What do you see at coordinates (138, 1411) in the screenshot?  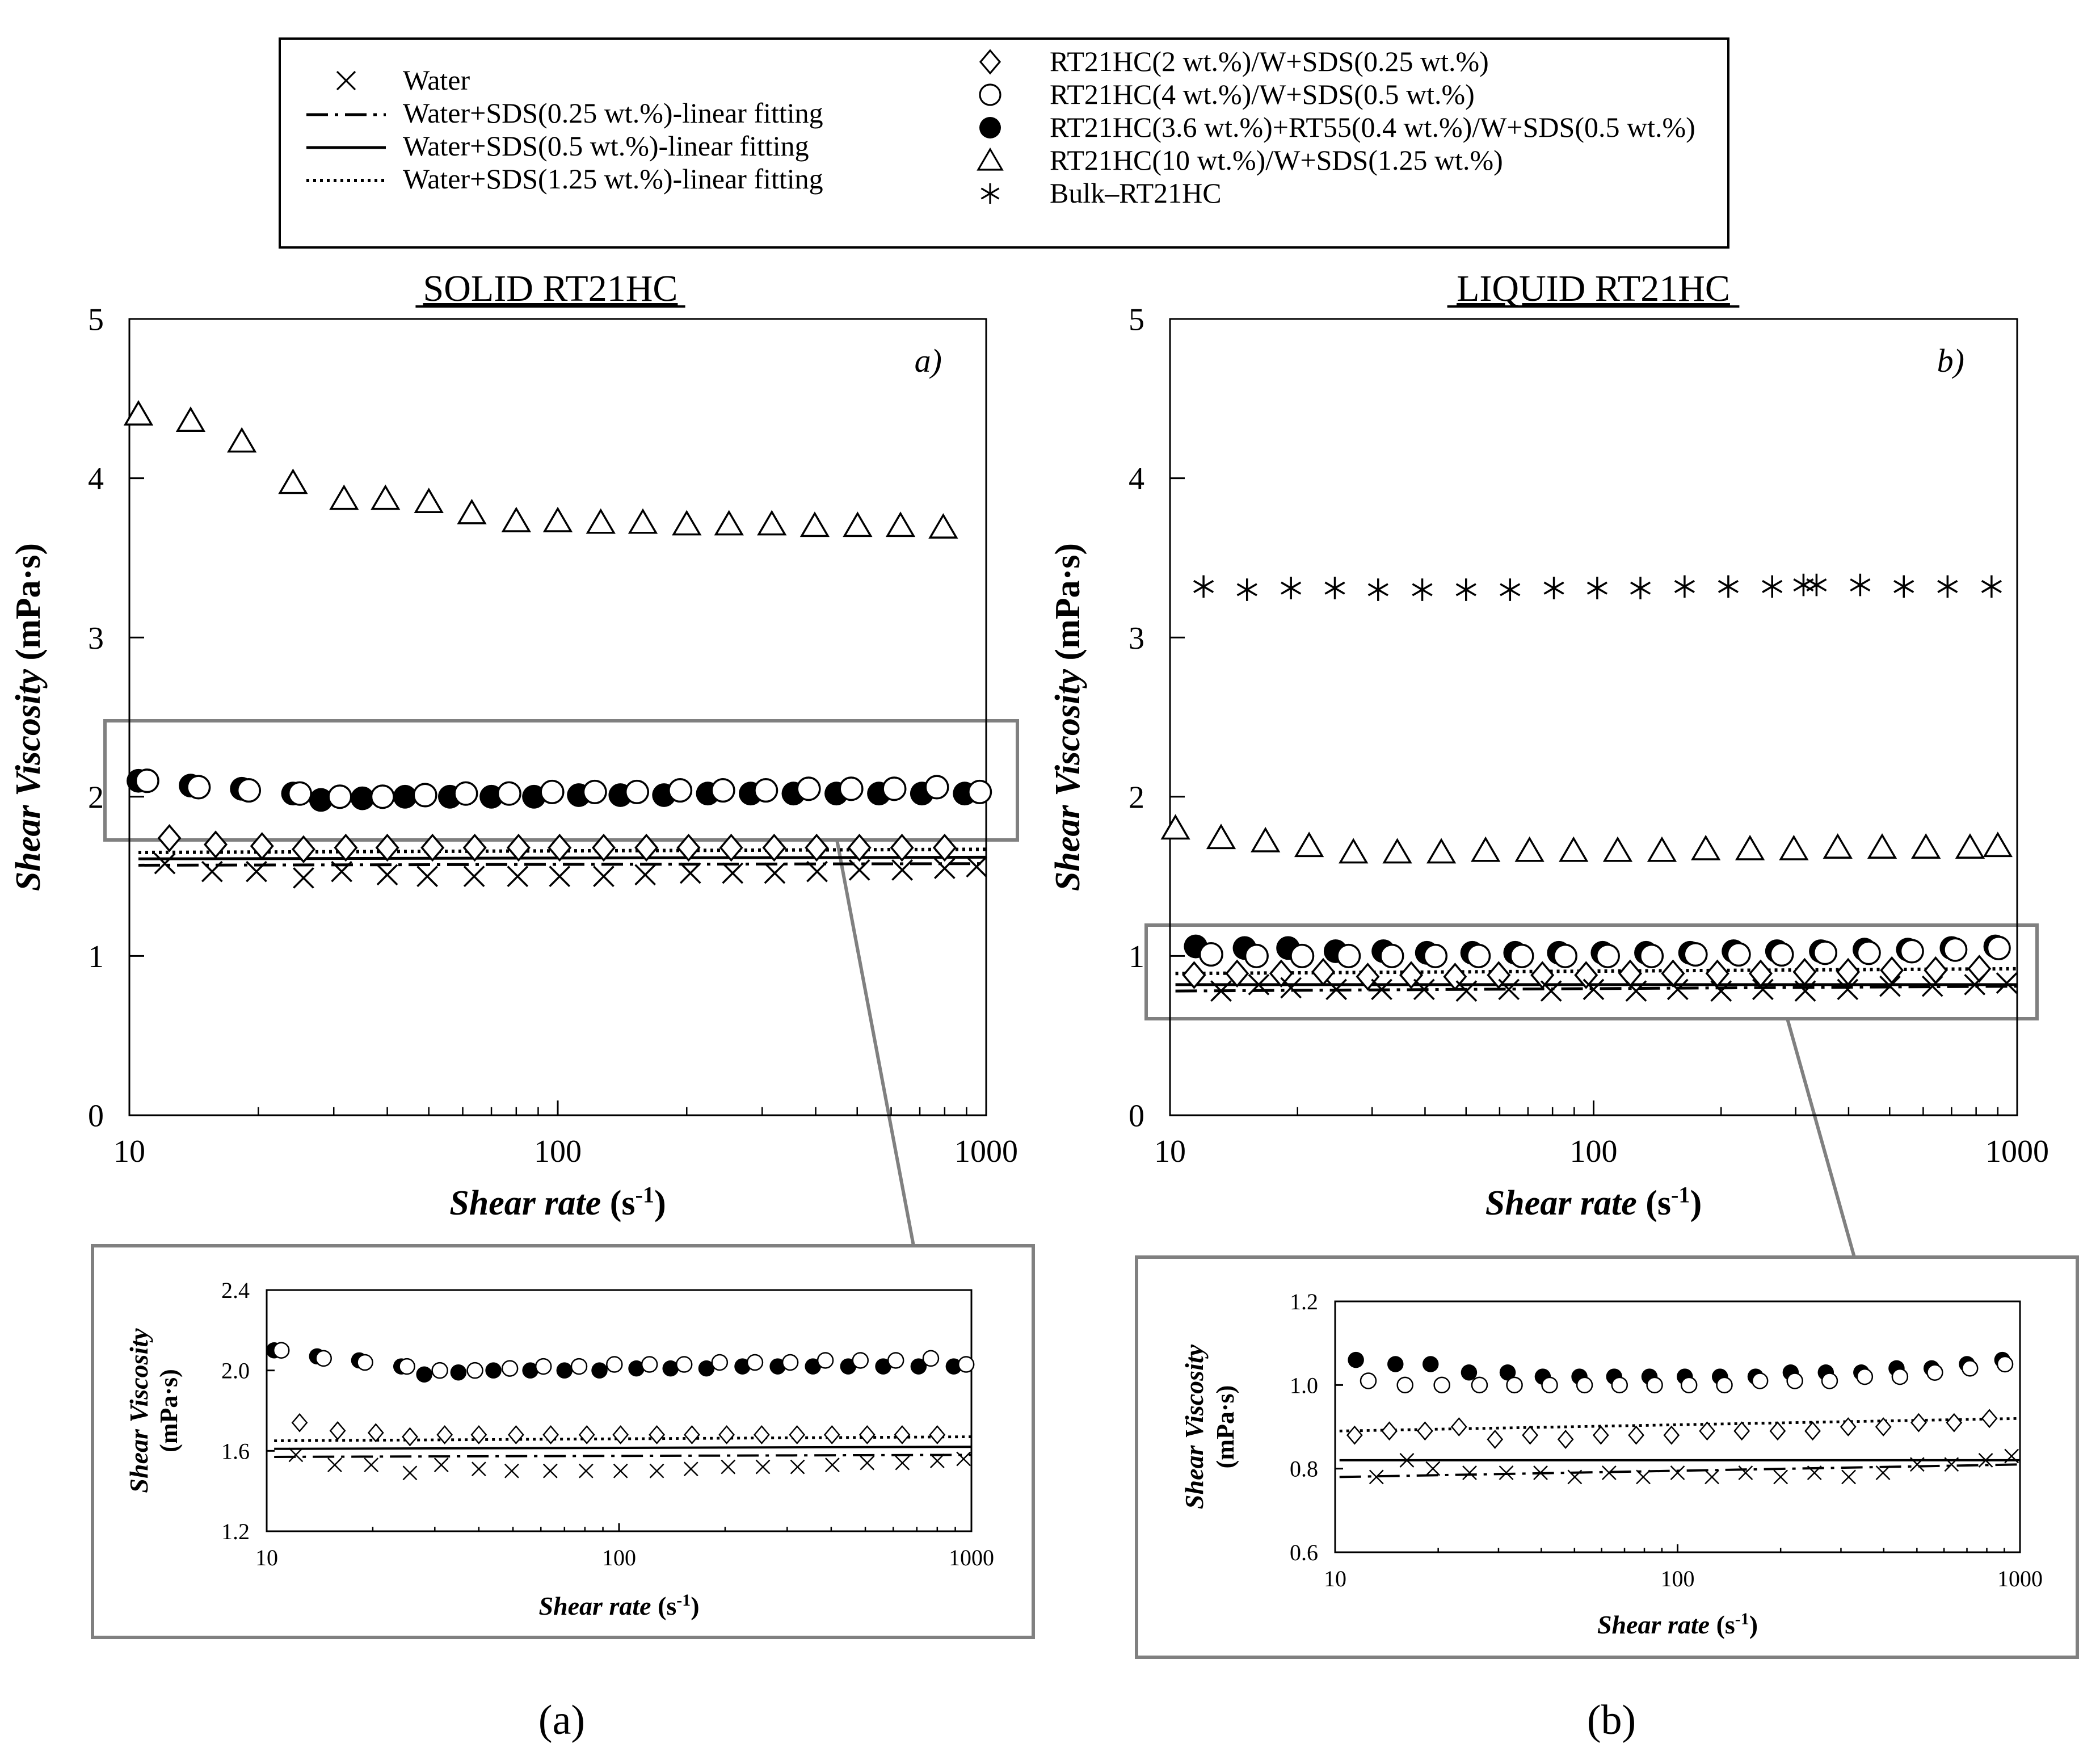 I see `y-axis-label: Shear Viscosity` at bounding box center [138, 1411].